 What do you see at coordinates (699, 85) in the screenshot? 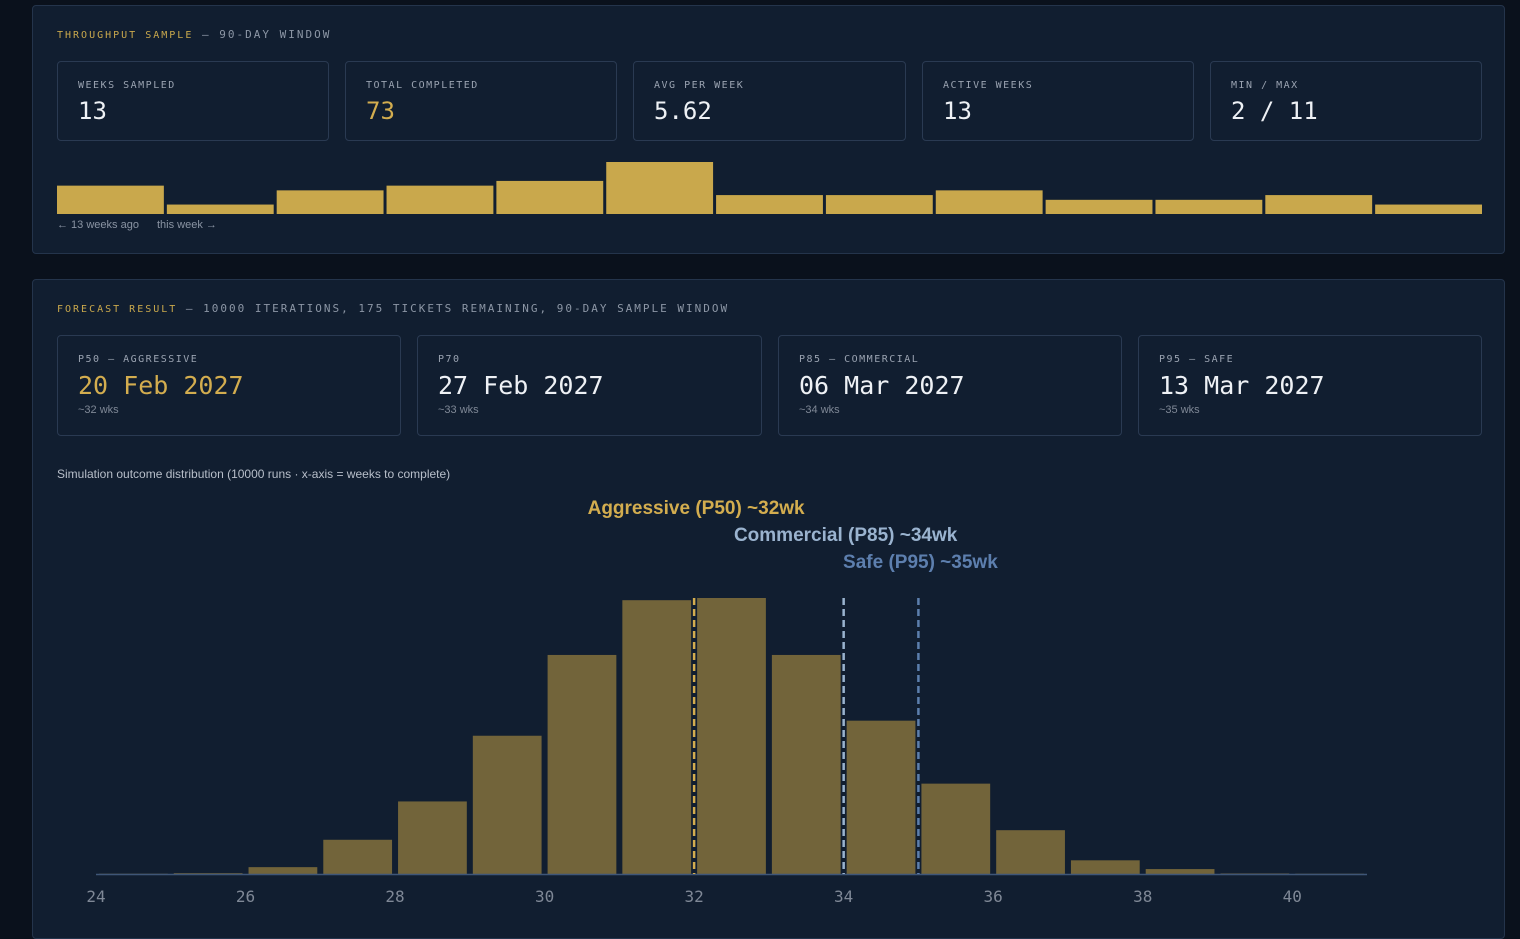
I see `stat-label: AVG PER WEEK` at bounding box center [699, 85].